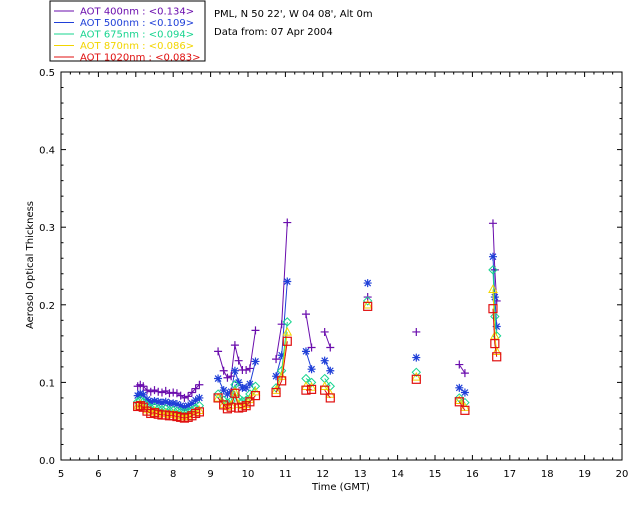  I want to click on x-tick-label: 10, so click(248, 474).